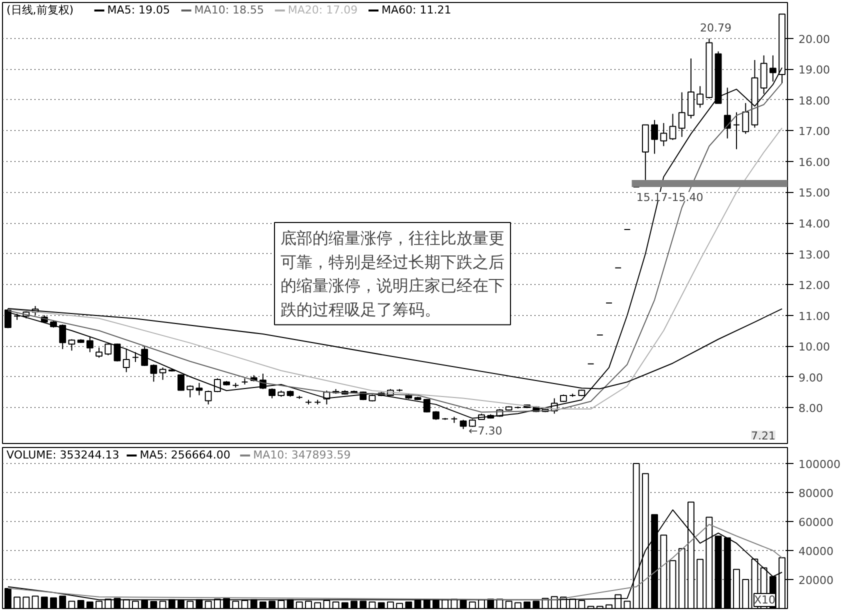 This screenshot has height=610, width=843. What do you see at coordinates (40, 10) in the screenshot?
I see `chart-title: (日线,前复权)` at bounding box center [40, 10].